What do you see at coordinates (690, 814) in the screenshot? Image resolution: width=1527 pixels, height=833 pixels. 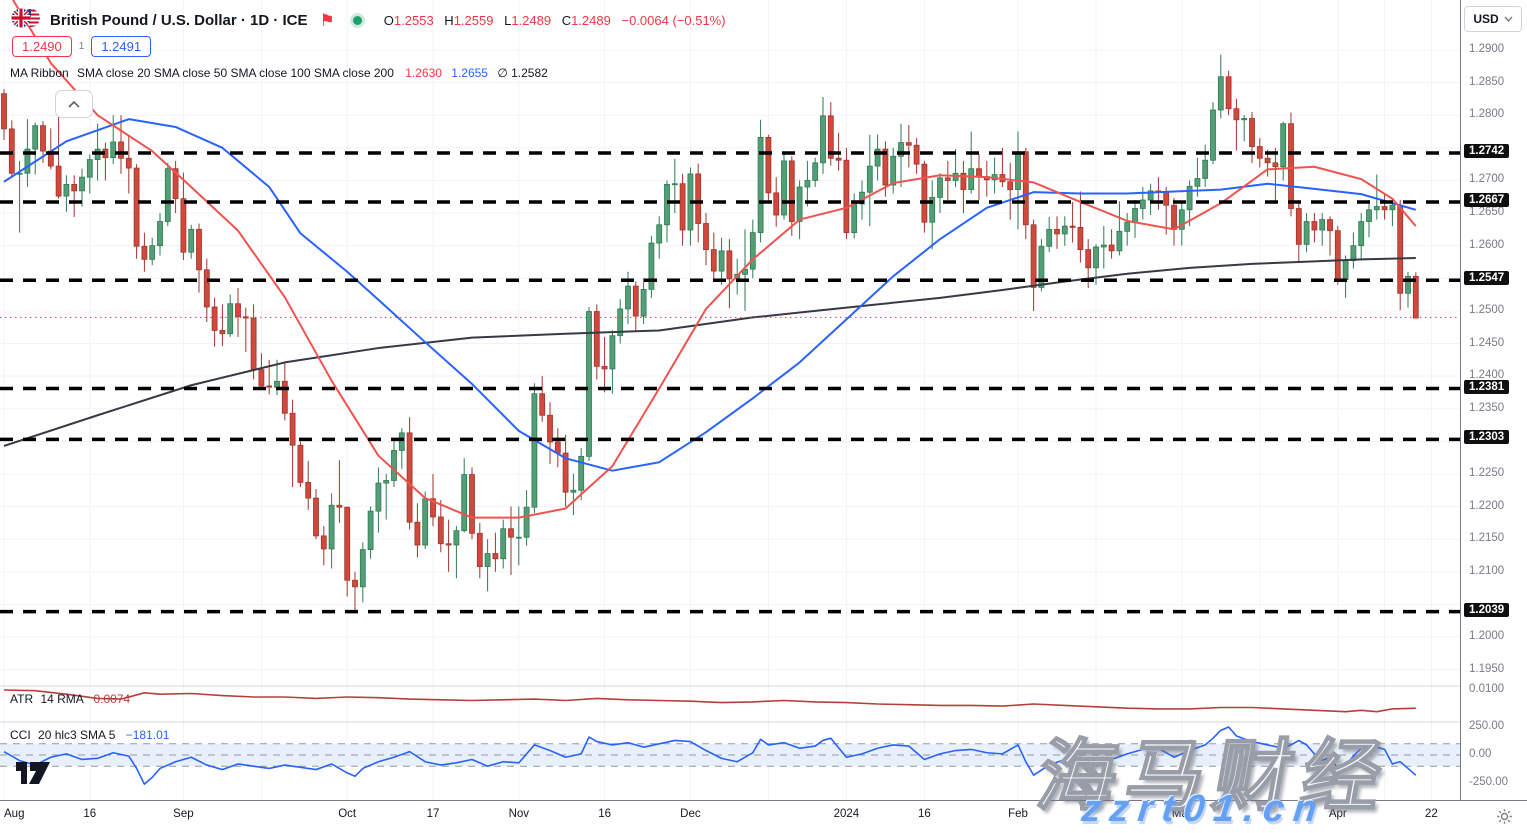 I see `time-axis-label: Dec` at bounding box center [690, 814].